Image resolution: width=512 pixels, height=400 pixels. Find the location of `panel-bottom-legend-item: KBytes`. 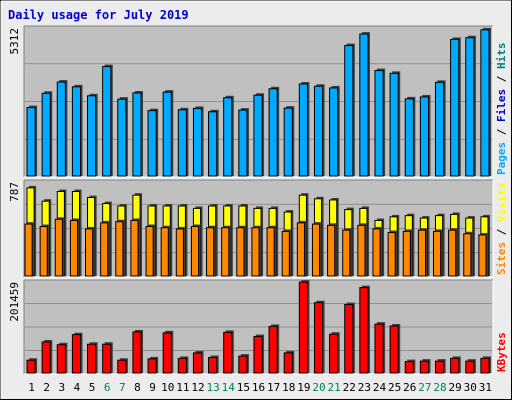

panel-bottom-legend-item: KBytes is located at coordinates (501, 352).